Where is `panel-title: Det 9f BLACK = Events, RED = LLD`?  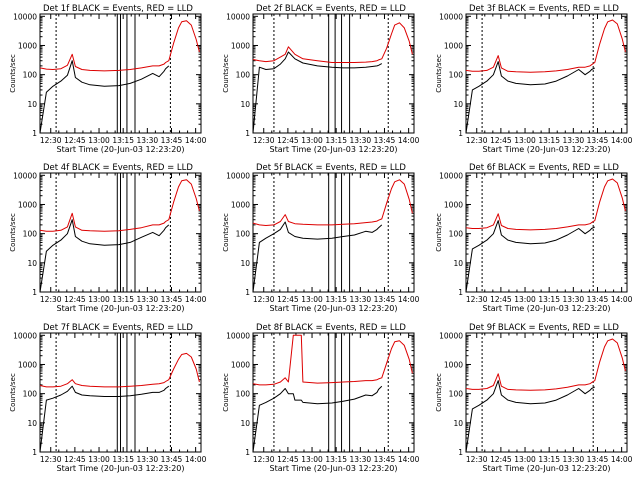 panel-title: Det 9f BLACK = Events, RED = LLD is located at coordinates (544, 328).